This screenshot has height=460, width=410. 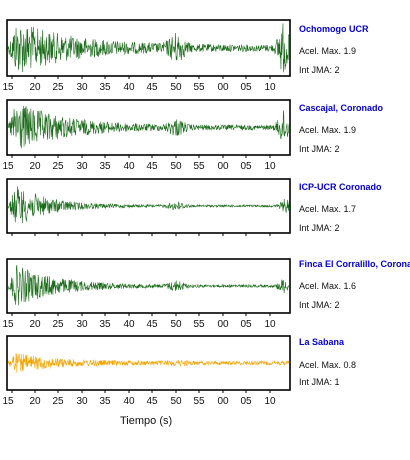 I want to click on pga-cascajal: Acel. Max. 1.9, so click(x=328, y=130).